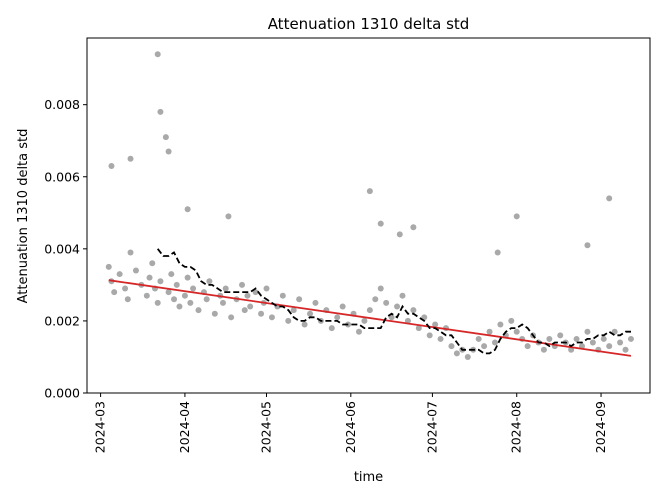 Image resolution: width=666 pixels, height=499 pixels. I want to click on y-axis-label: Attenuation 1310 delta std, so click(23, 216).